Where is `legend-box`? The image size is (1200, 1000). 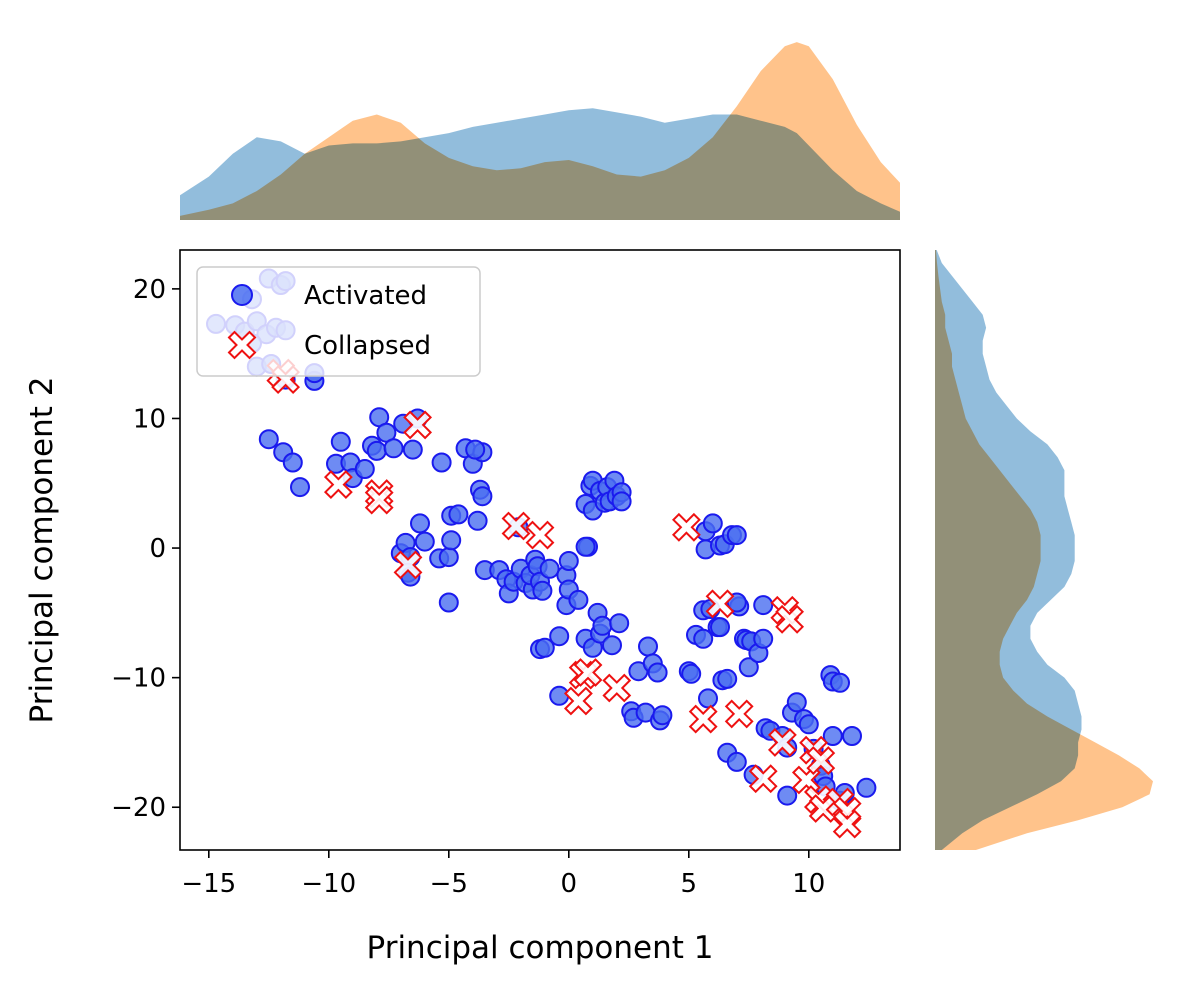 legend-box is located at coordinates (338, 321).